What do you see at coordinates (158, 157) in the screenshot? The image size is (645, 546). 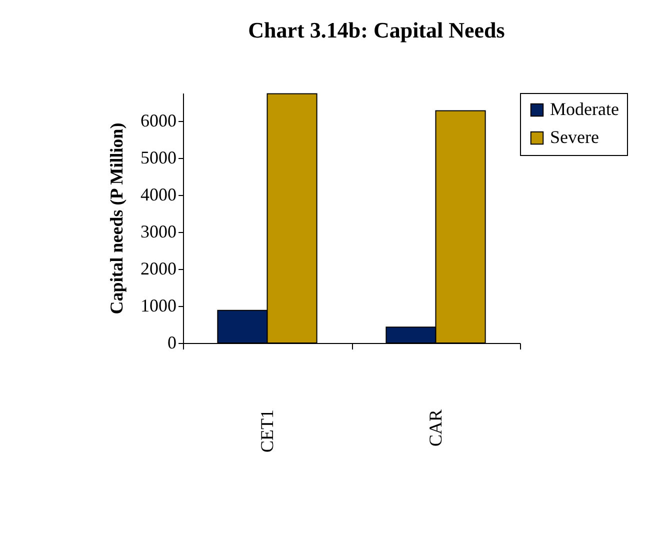 I see `y-tick-label: 5000` at bounding box center [158, 157].